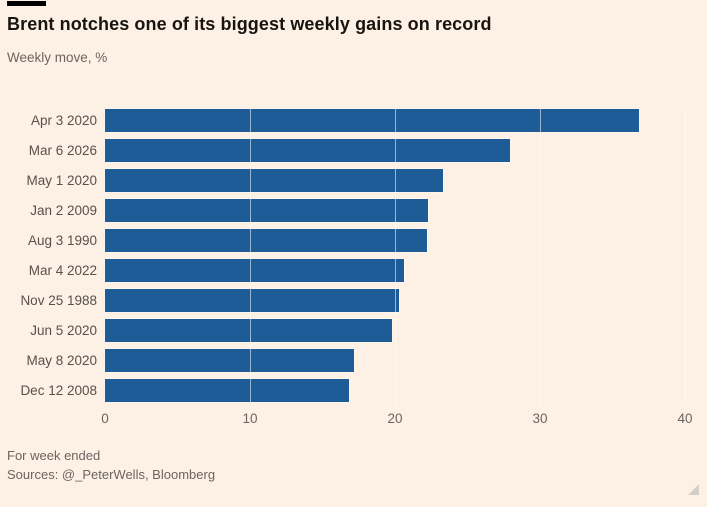  What do you see at coordinates (62, 240) in the screenshot?
I see `category-label: Aug 3 1990` at bounding box center [62, 240].